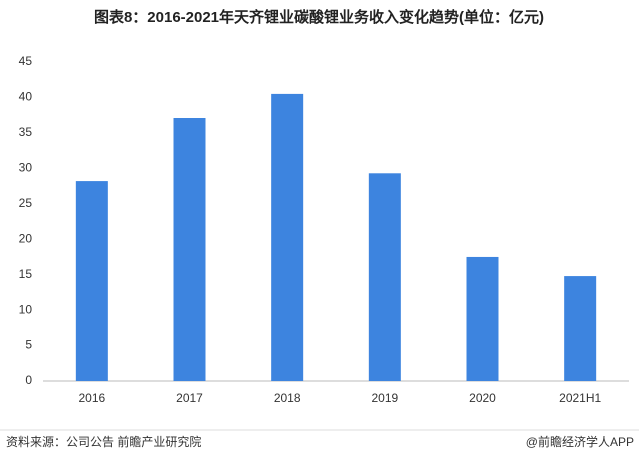  What do you see at coordinates (28, 380) in the screenshot?
I see `y-tick-label: 0` at bounding box center [28, 380].